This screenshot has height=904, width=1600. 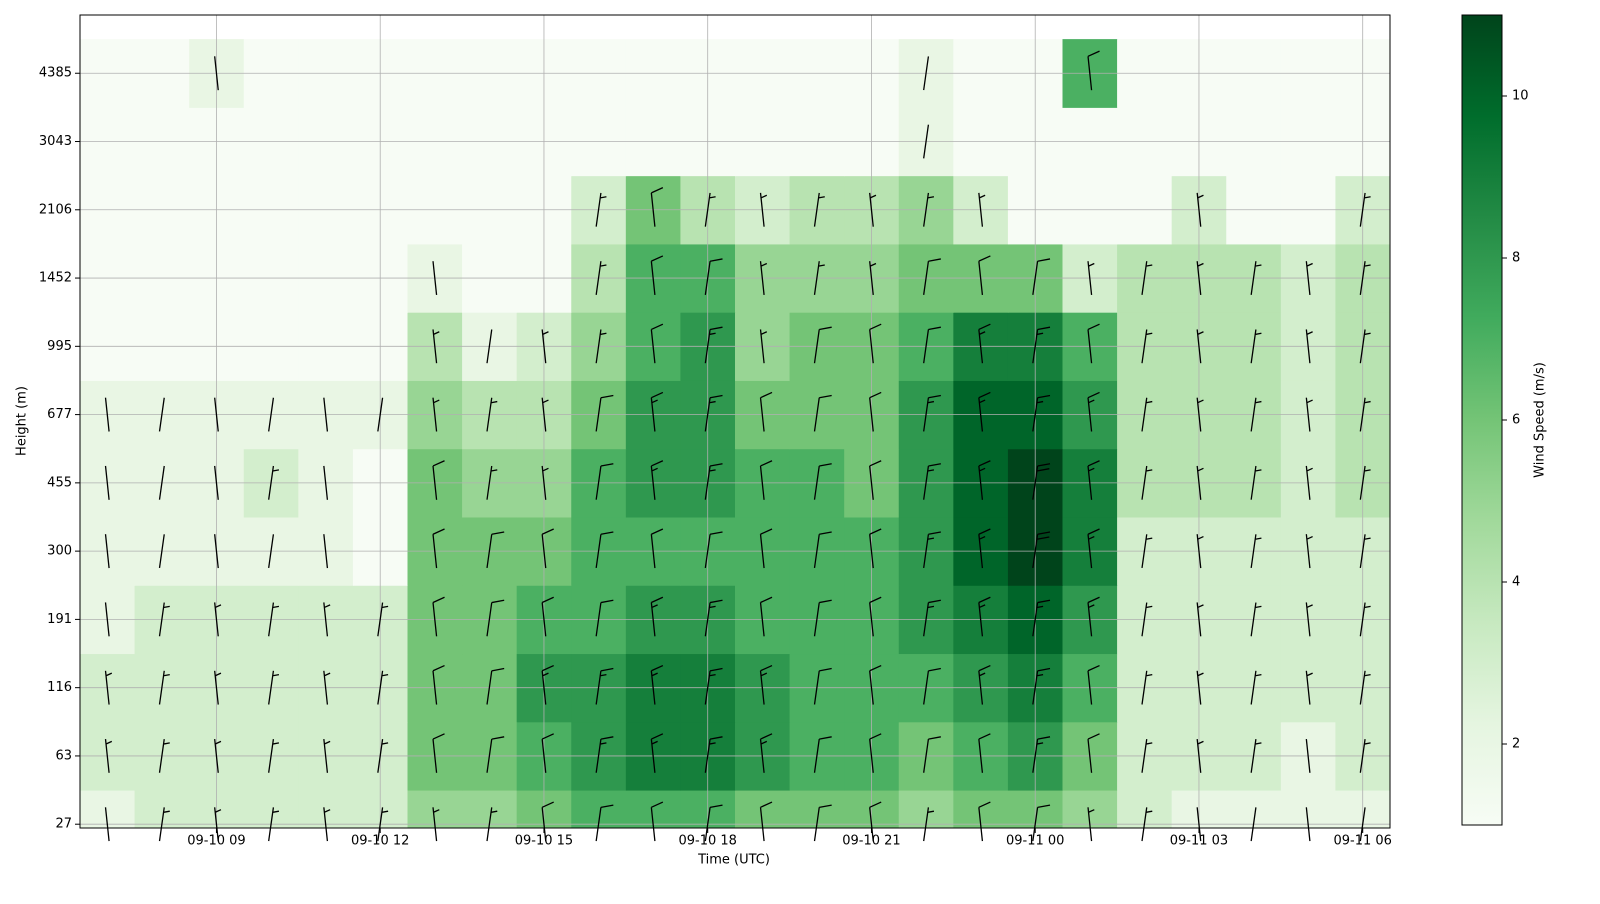 I want to click on y-tick-label: 4385, so click(x=55, y=73).